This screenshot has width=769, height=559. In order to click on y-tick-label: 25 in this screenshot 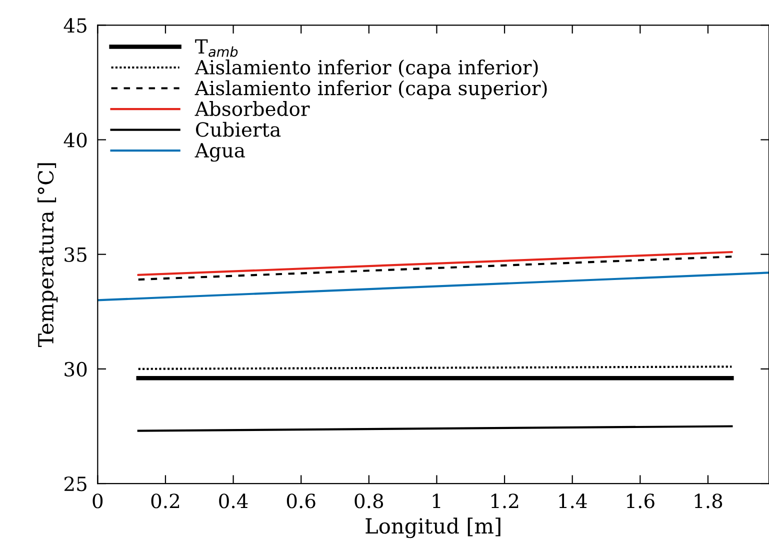, I will do `click(75, 484)`.